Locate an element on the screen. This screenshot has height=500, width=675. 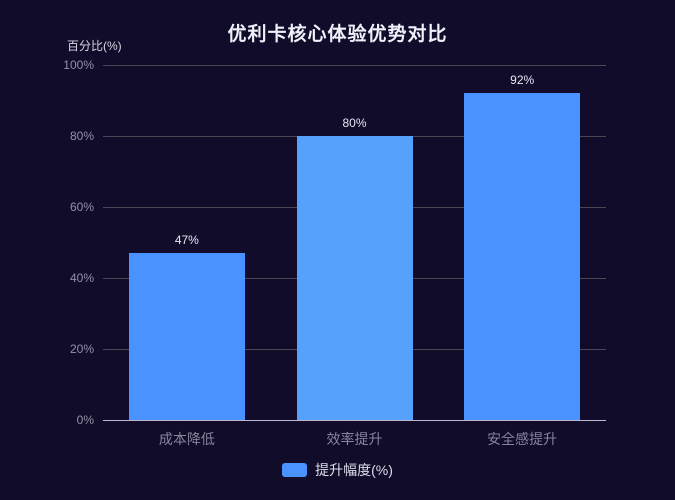
gridline is located at coordinates (354, 65).